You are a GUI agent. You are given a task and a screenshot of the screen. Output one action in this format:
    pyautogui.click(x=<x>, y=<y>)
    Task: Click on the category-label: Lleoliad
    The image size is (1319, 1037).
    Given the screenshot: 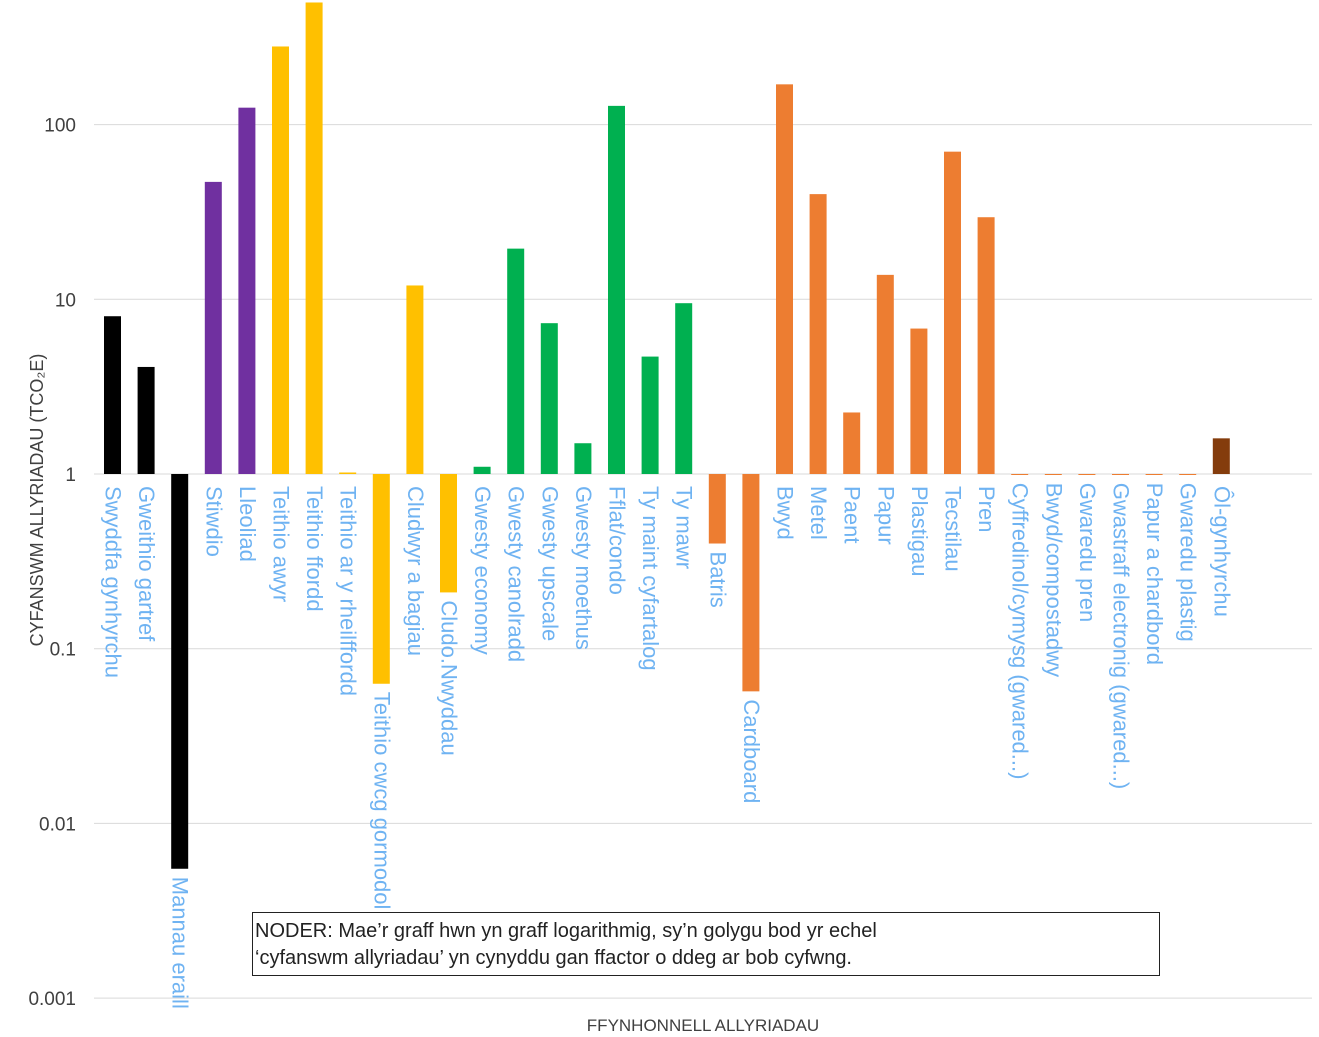 What is the action you would take?
    pyautogui.click(x=247, y=524)
    